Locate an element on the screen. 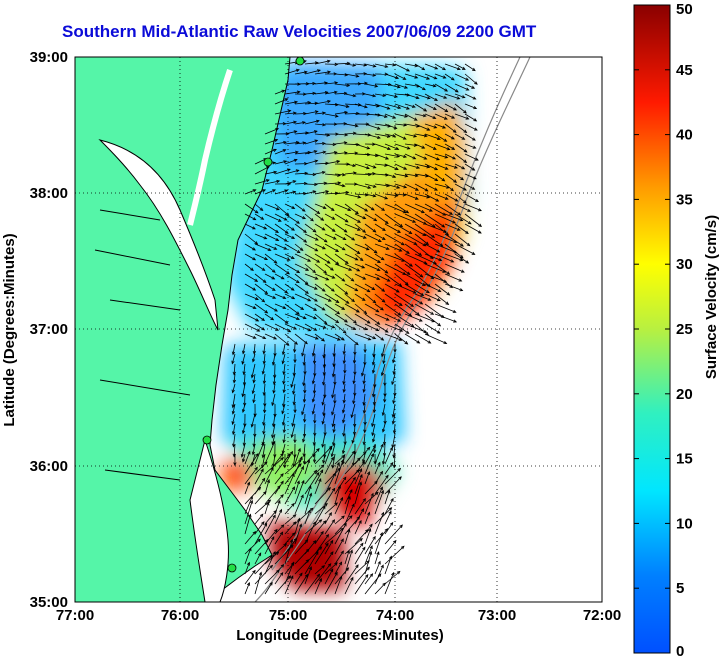 The image size is (724, 659). colorbar-tick-label: 10 is located at coordinates (684, 523).